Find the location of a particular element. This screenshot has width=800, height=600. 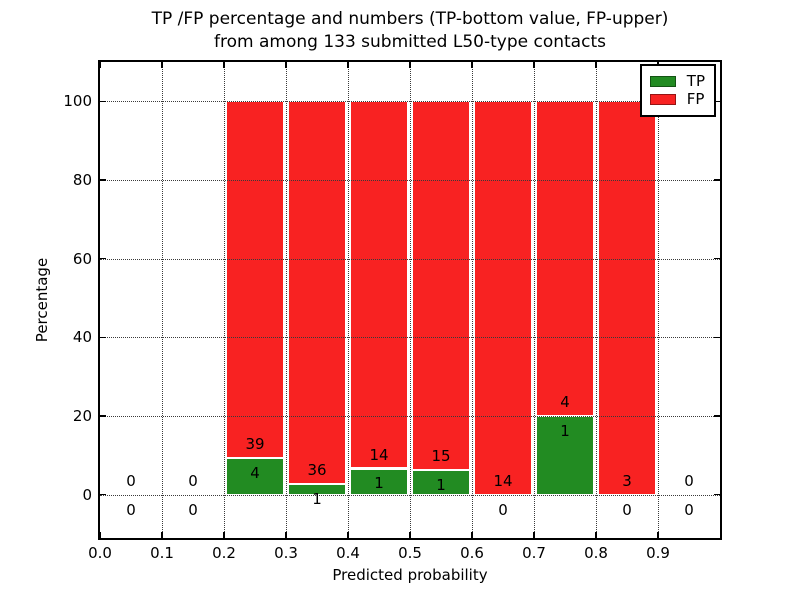

x-axis-label: Predicted probability is located at coordinates (410, 575).